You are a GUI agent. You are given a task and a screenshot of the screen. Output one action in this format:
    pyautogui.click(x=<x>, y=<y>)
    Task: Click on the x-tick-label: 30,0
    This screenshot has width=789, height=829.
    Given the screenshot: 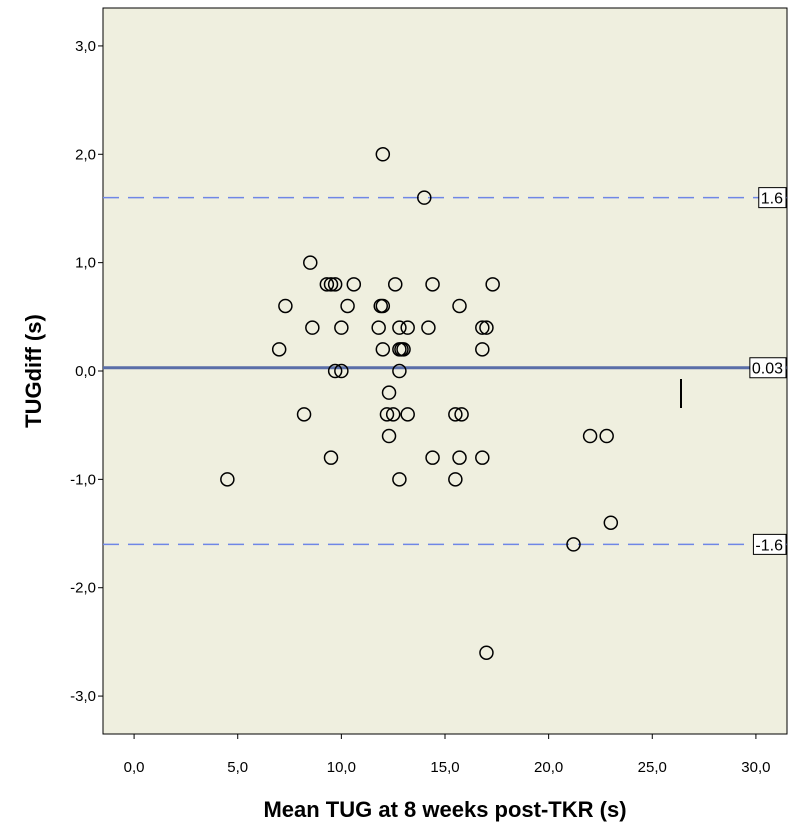 What is the action you would take?
    pyautogui.click(x=755, y=767)
    